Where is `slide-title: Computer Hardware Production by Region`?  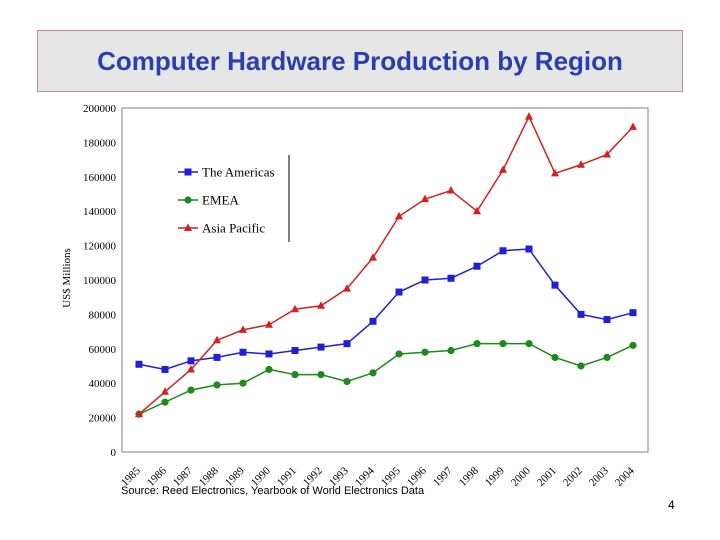 slide-title: Computer Hardware Production by Region is located at coordinates (360, 60).